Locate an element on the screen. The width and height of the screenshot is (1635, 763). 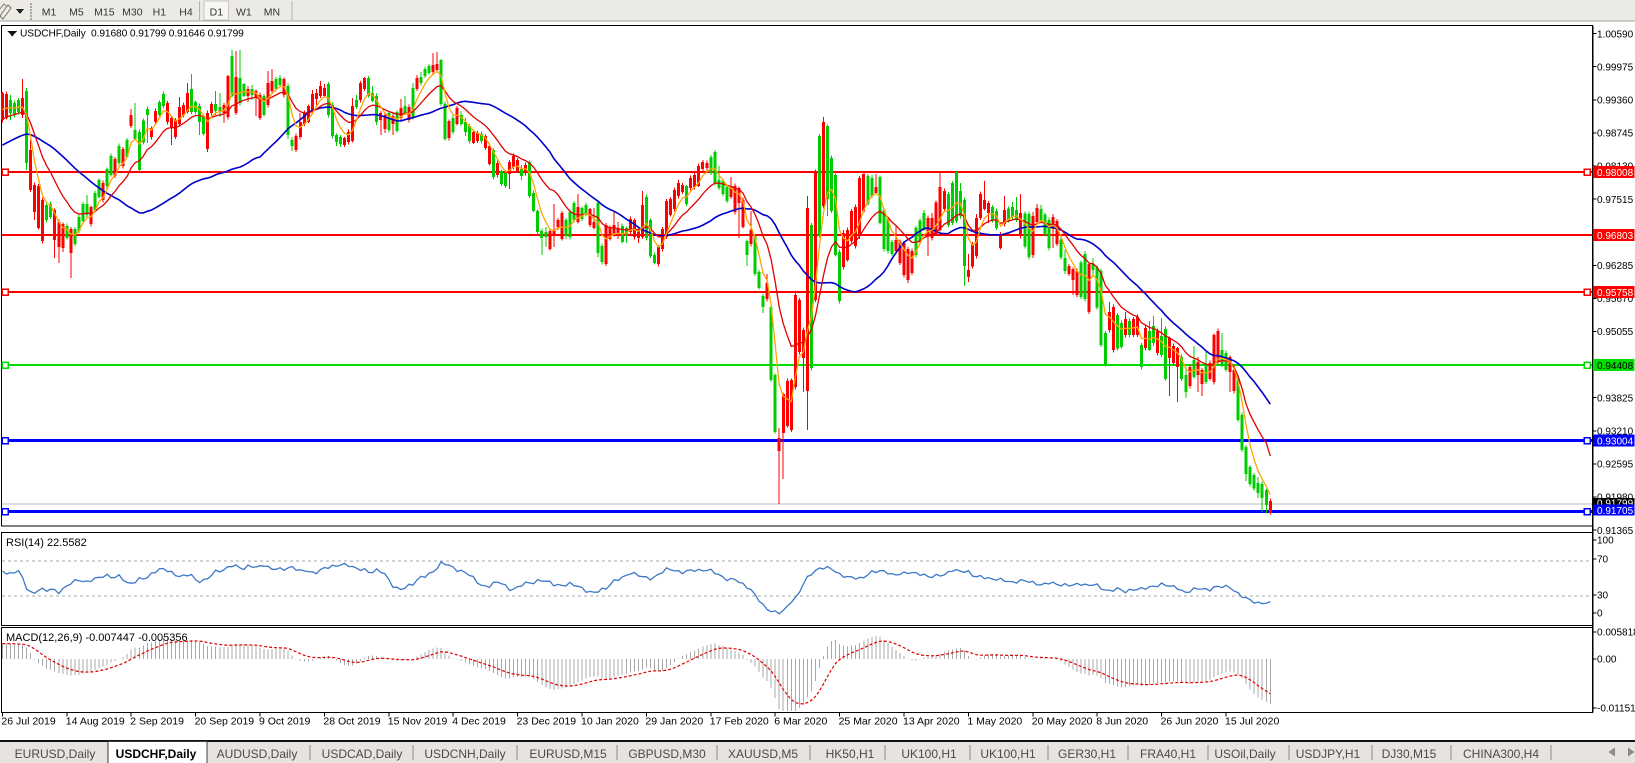
svg-text: 26 Jun 2020 is located at coordinates (1190, 722).